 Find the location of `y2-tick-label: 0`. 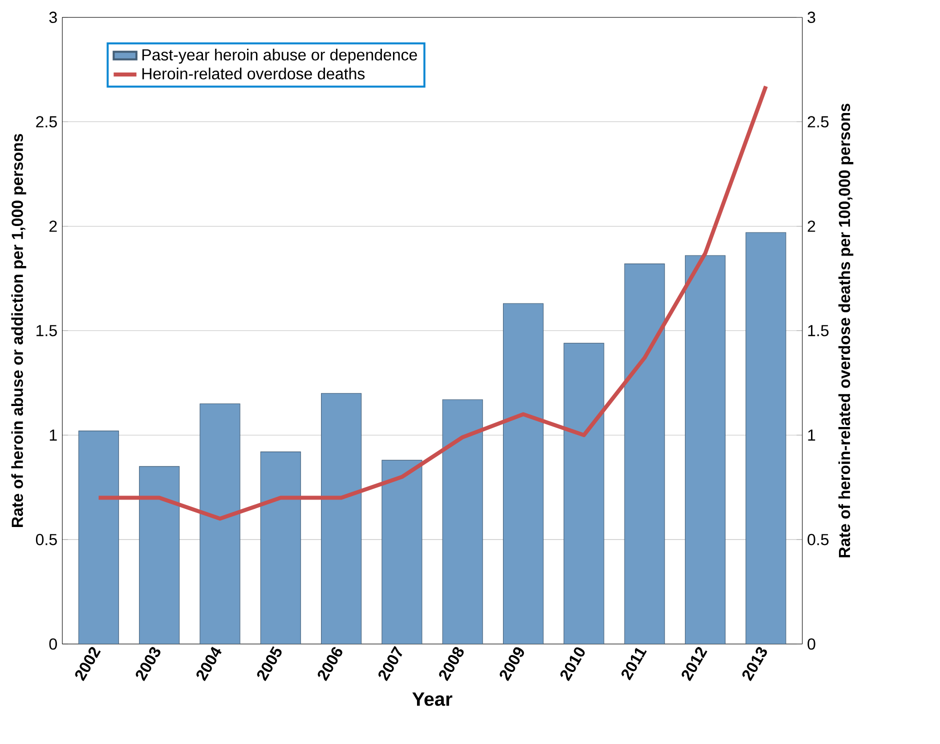

y2-tick-label: 0 is located at coordinates (812, 644).